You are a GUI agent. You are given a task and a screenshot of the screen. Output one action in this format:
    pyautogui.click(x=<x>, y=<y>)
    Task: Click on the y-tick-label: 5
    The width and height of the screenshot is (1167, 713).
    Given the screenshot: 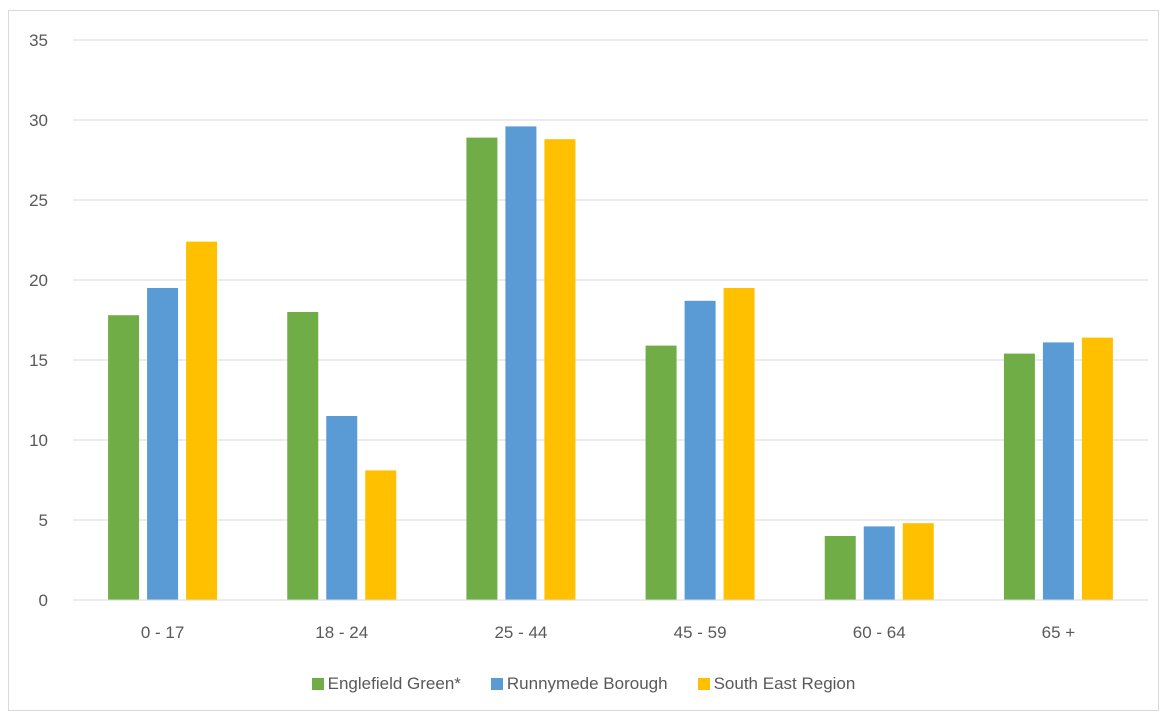 What is the action you would take?
    pyautogui.click(x=43, y=520)
    